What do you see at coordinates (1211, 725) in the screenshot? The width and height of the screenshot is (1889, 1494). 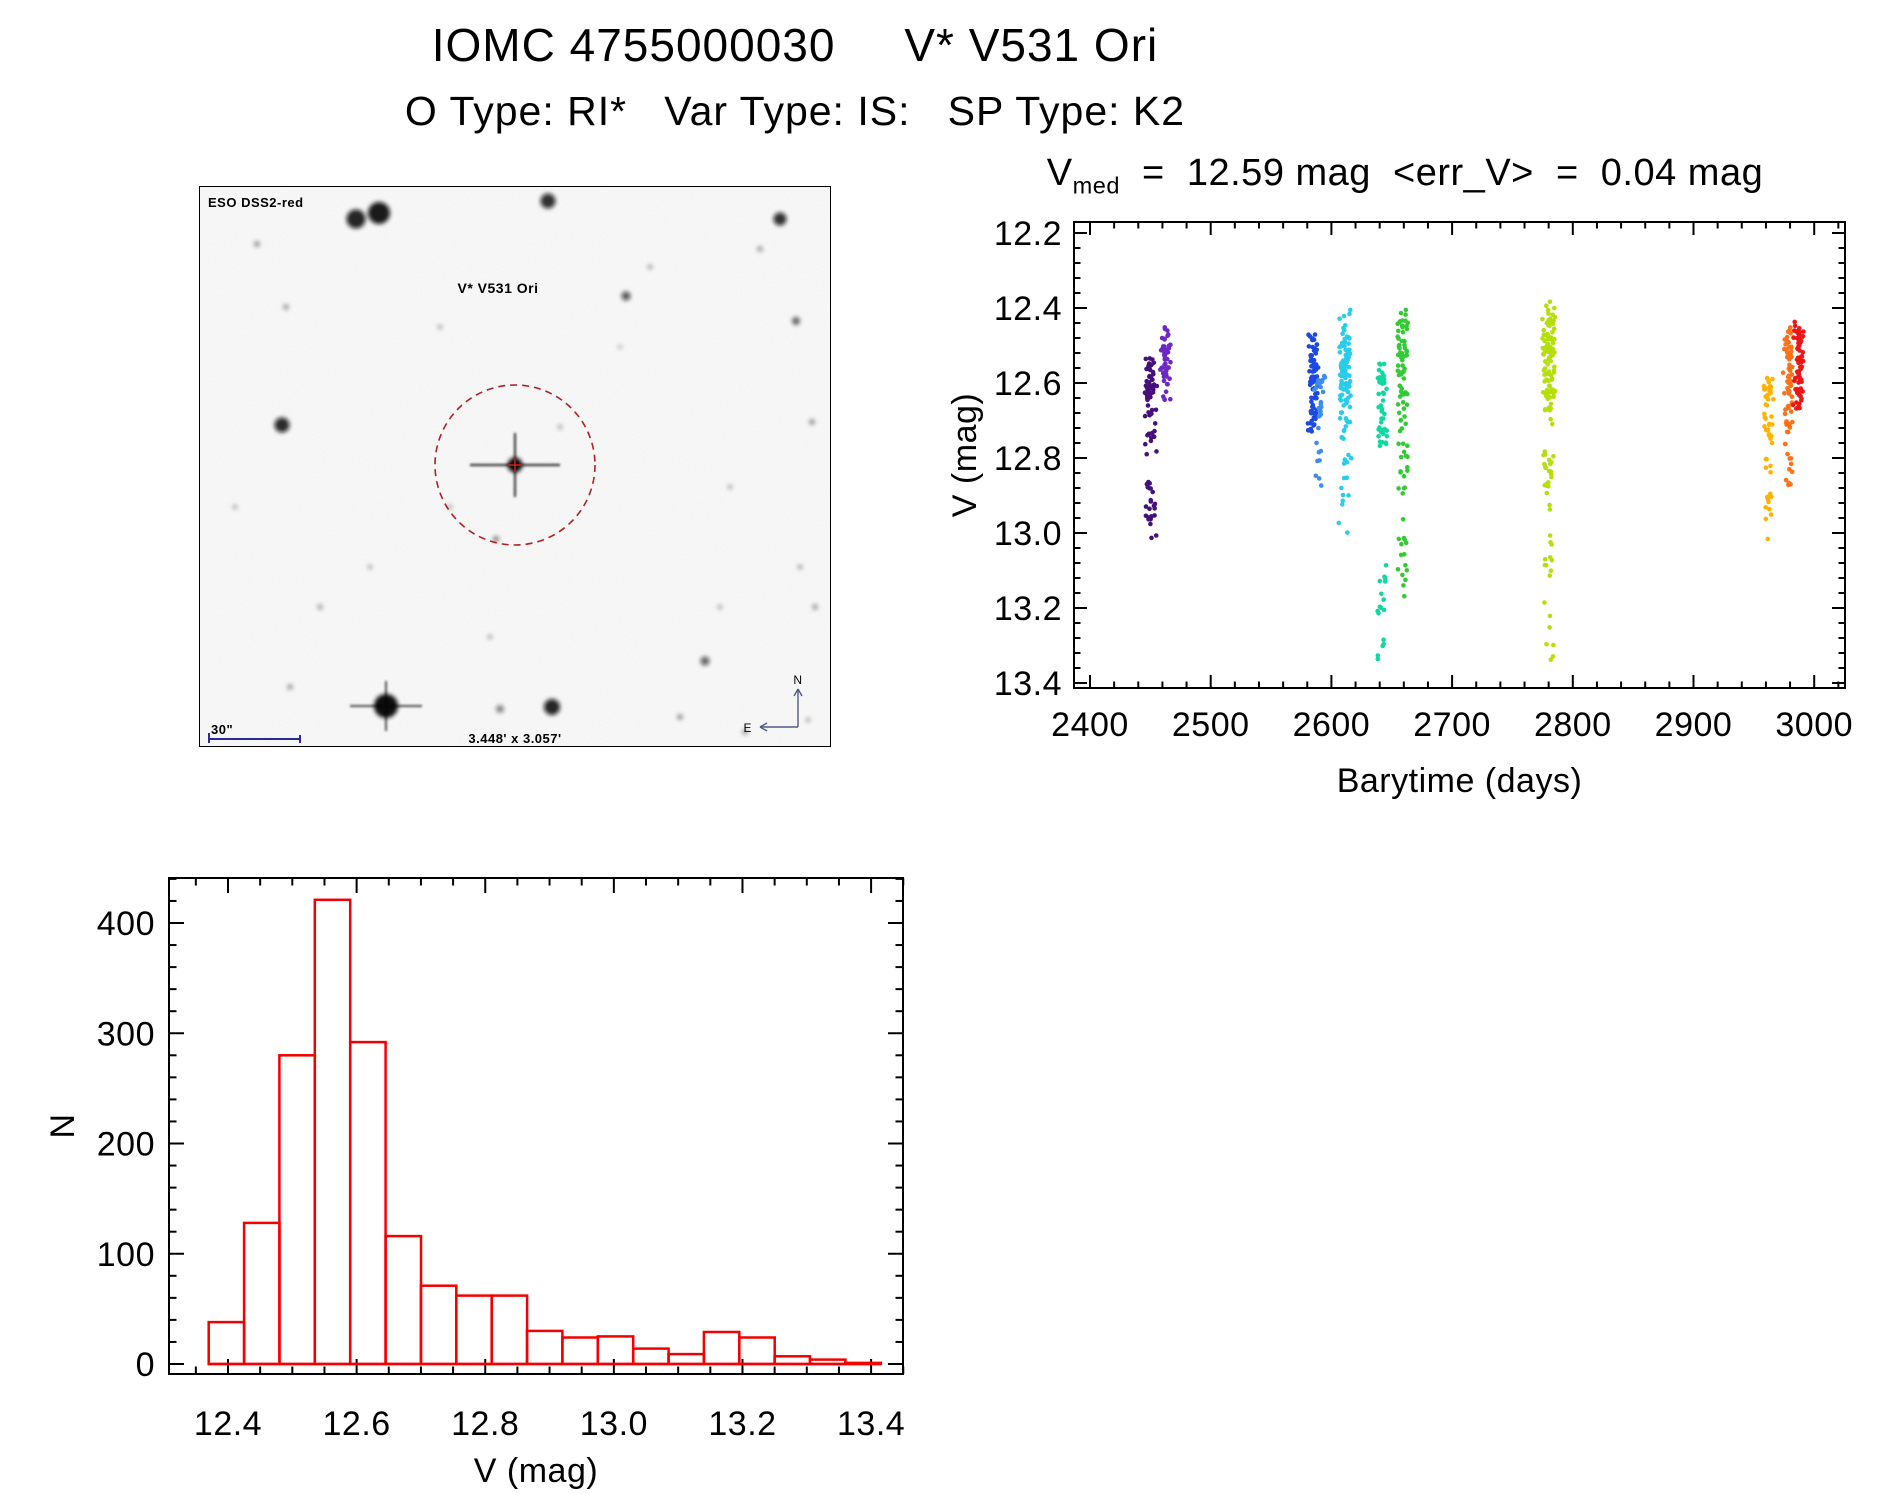 I see `svg-text: 2500` at bounding box center [1211, 725].